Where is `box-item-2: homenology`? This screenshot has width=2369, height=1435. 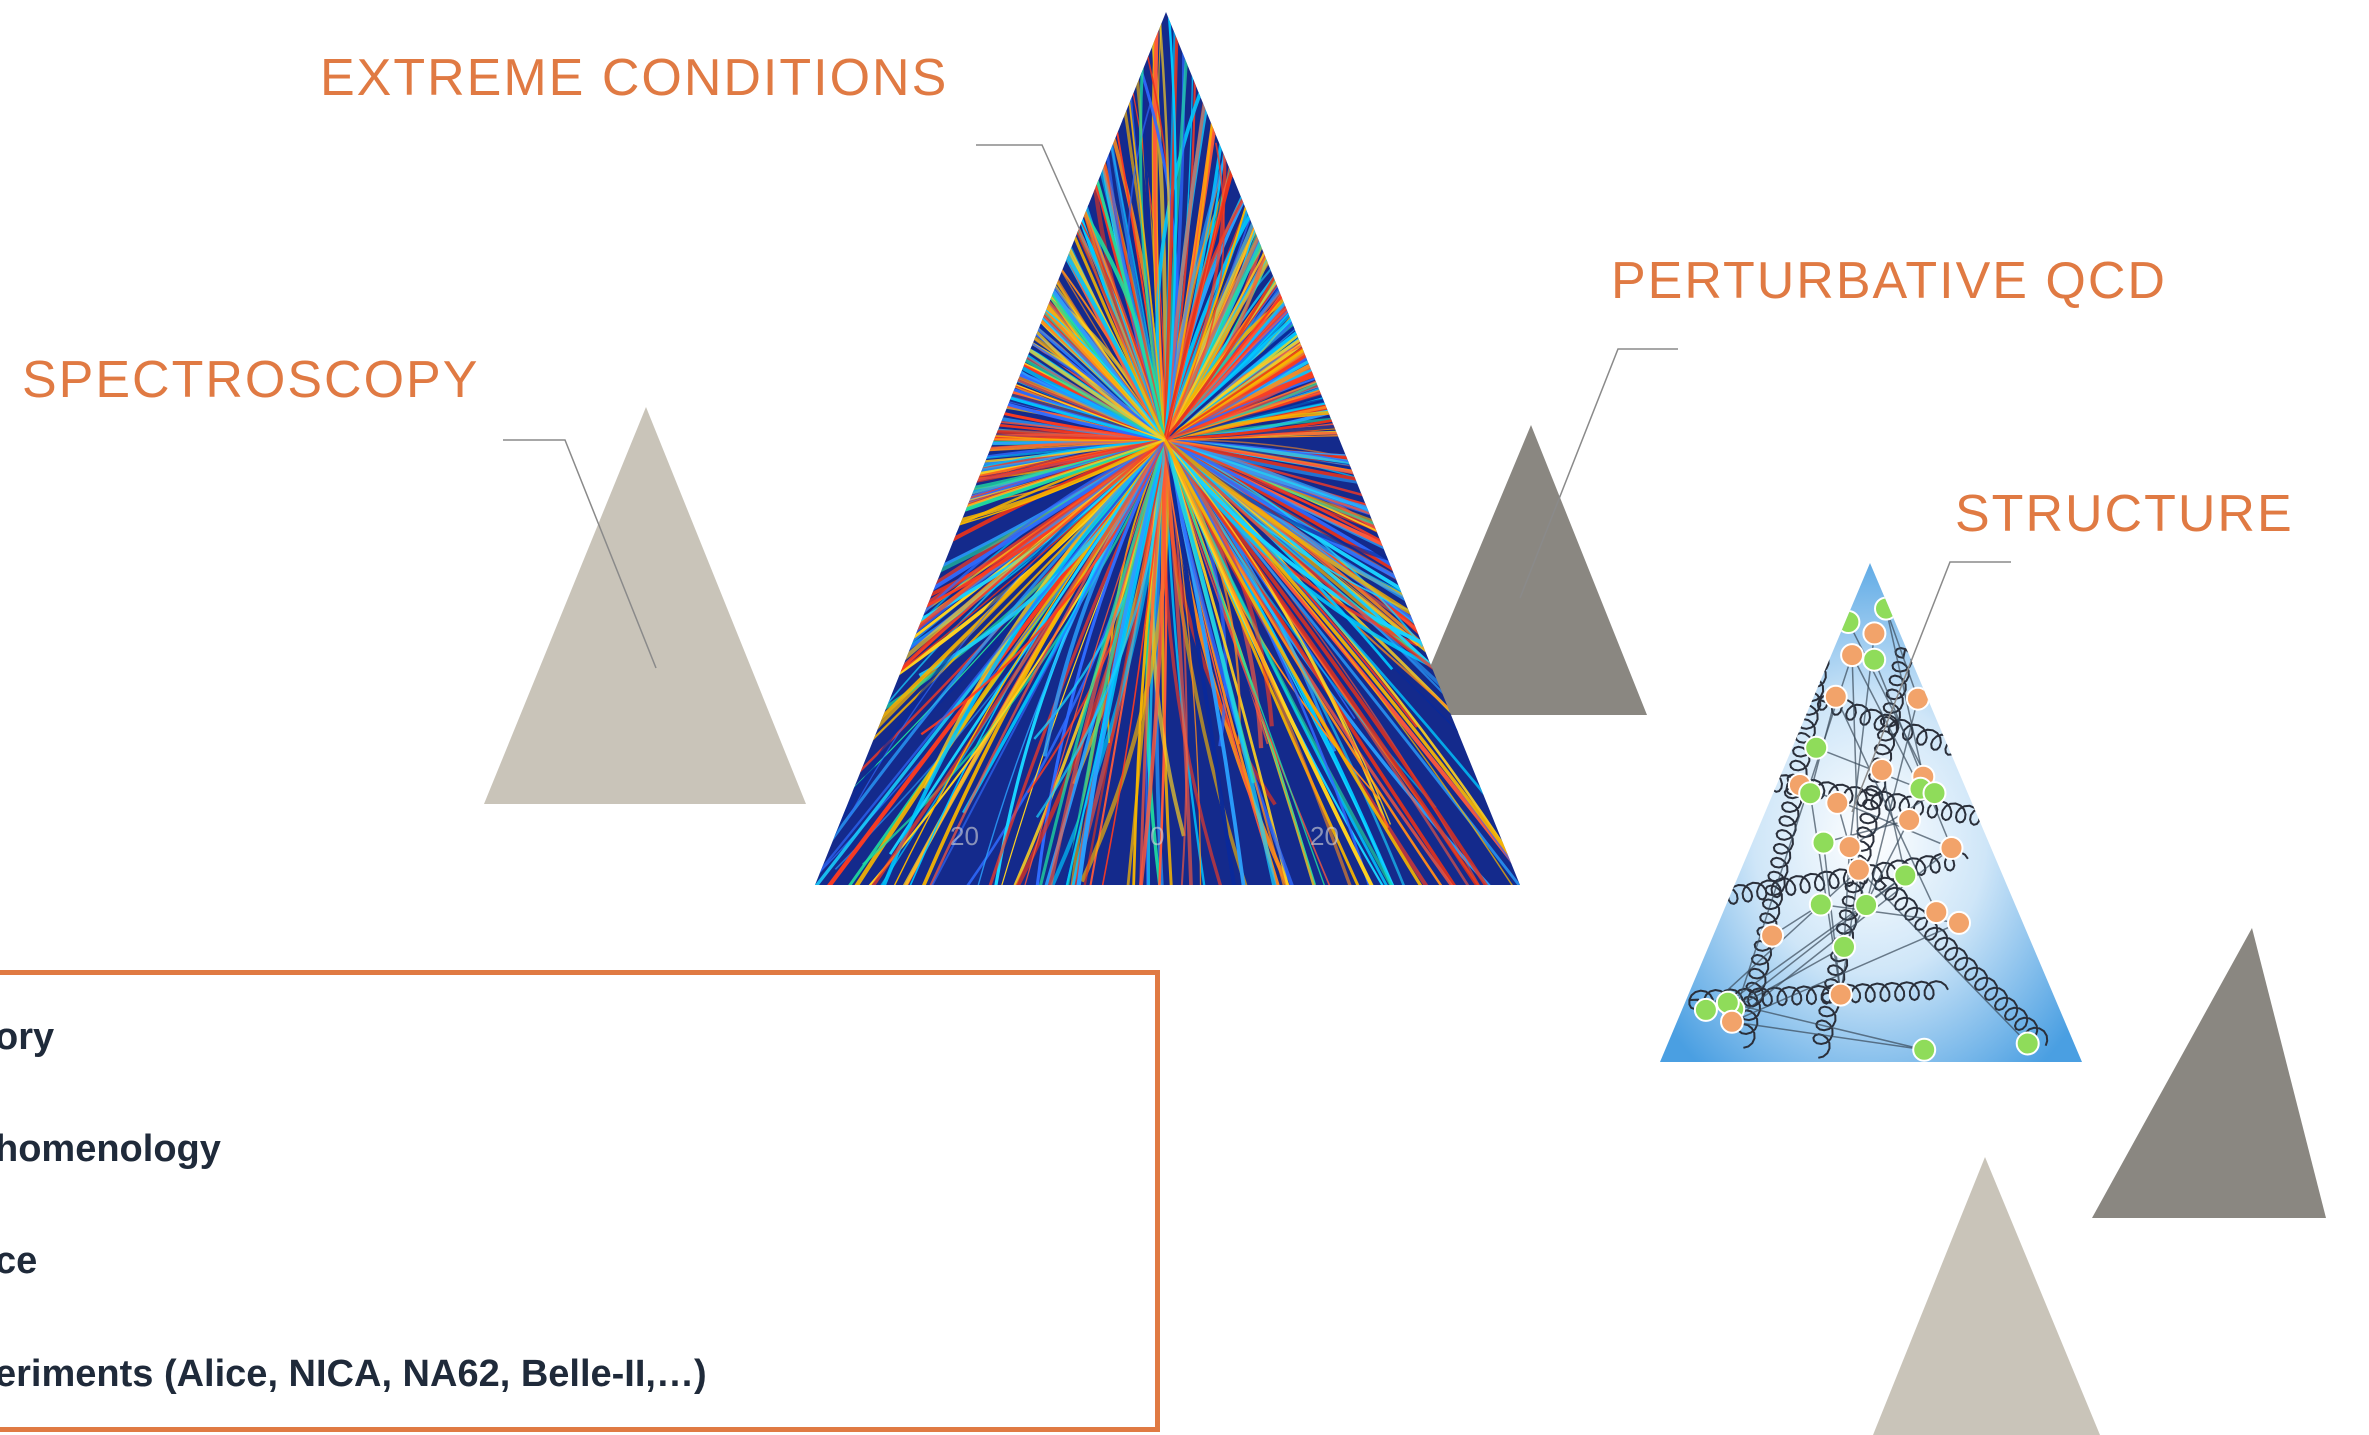 box-item-2: homenology is located at coordinates (110, 1149).